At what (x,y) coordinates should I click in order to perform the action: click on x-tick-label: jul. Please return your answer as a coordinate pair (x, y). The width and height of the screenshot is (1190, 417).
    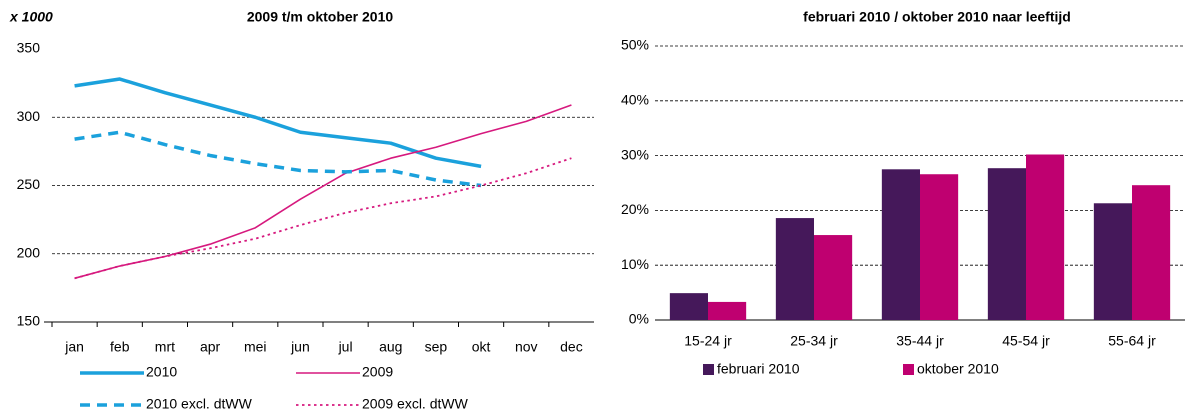
    Looking at the image, I should click on (345, 347).